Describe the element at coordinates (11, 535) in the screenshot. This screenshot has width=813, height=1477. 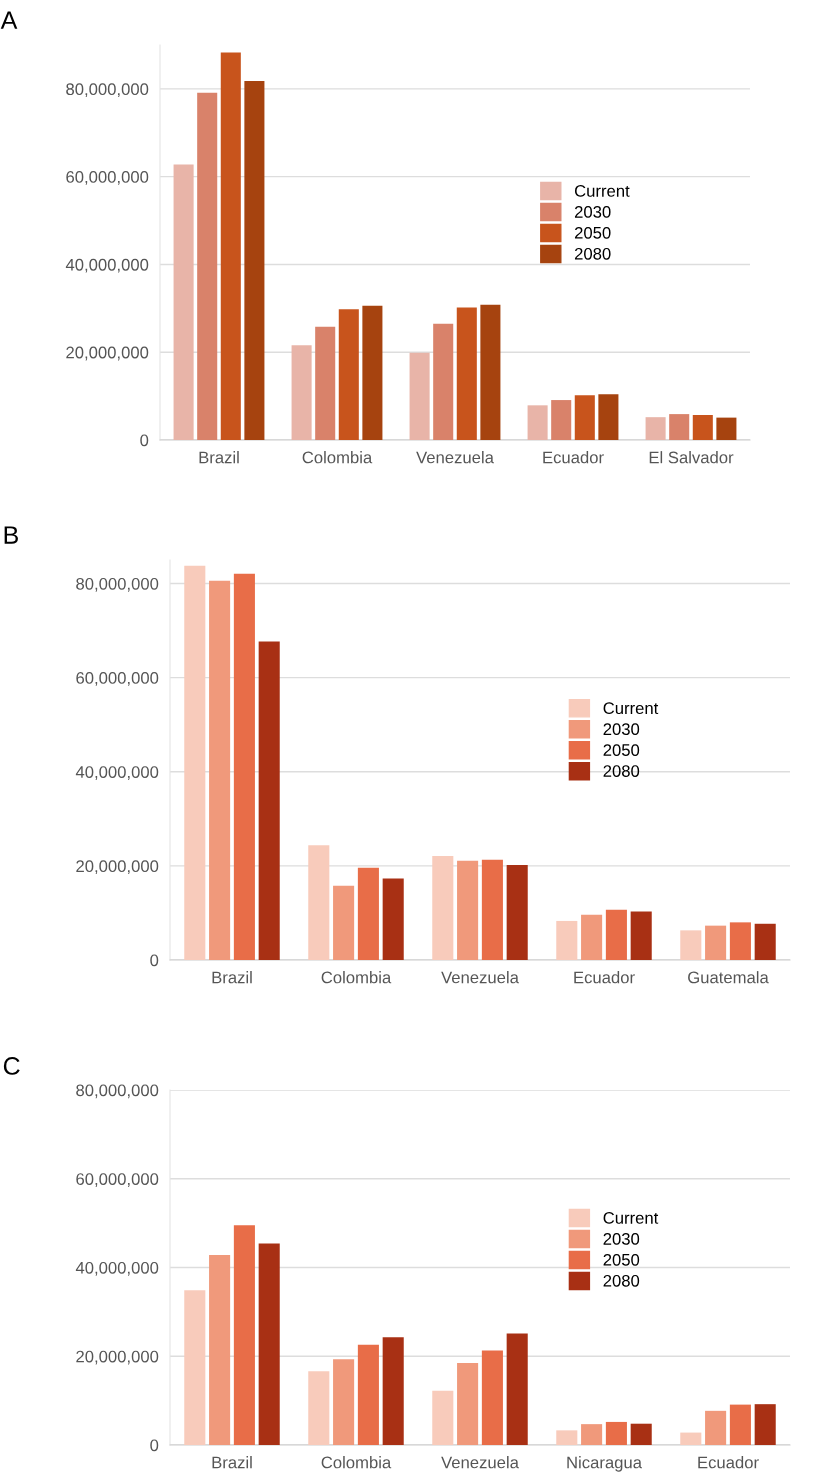
I see `chart-title: B` at that location.